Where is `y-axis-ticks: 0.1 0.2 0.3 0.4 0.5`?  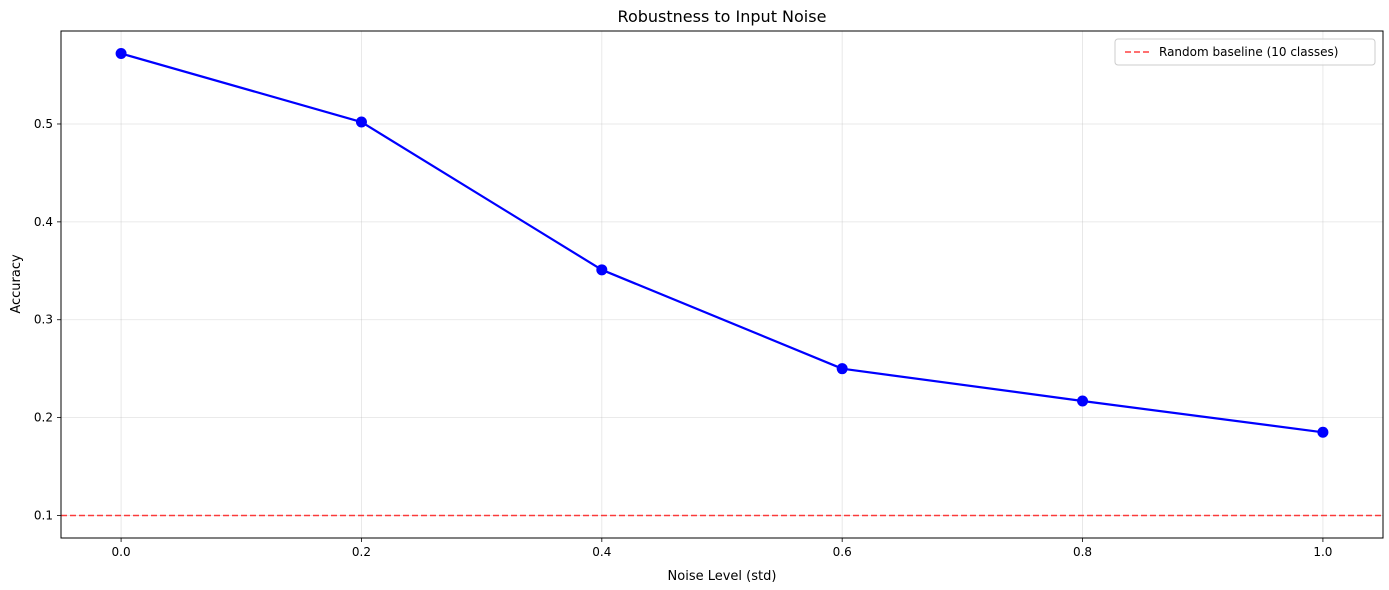 y-axis-ticks: 0.1 0.2 0.3 0.4 0.5 is located at coordinates (47, 319).